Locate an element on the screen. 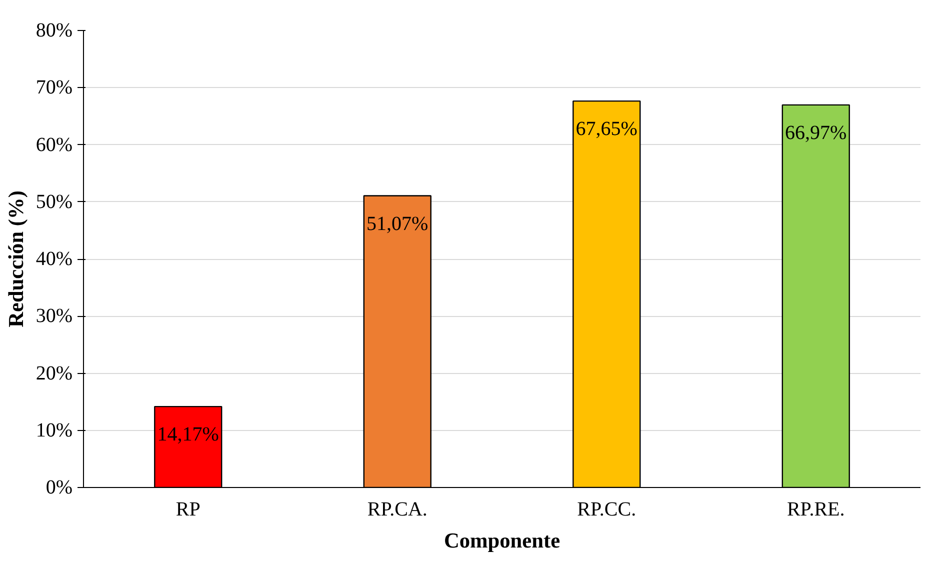 Image resolution: width=947 pixels, height=561 pixels. y-tick-label: 60% is located at coordinates (54, 145).